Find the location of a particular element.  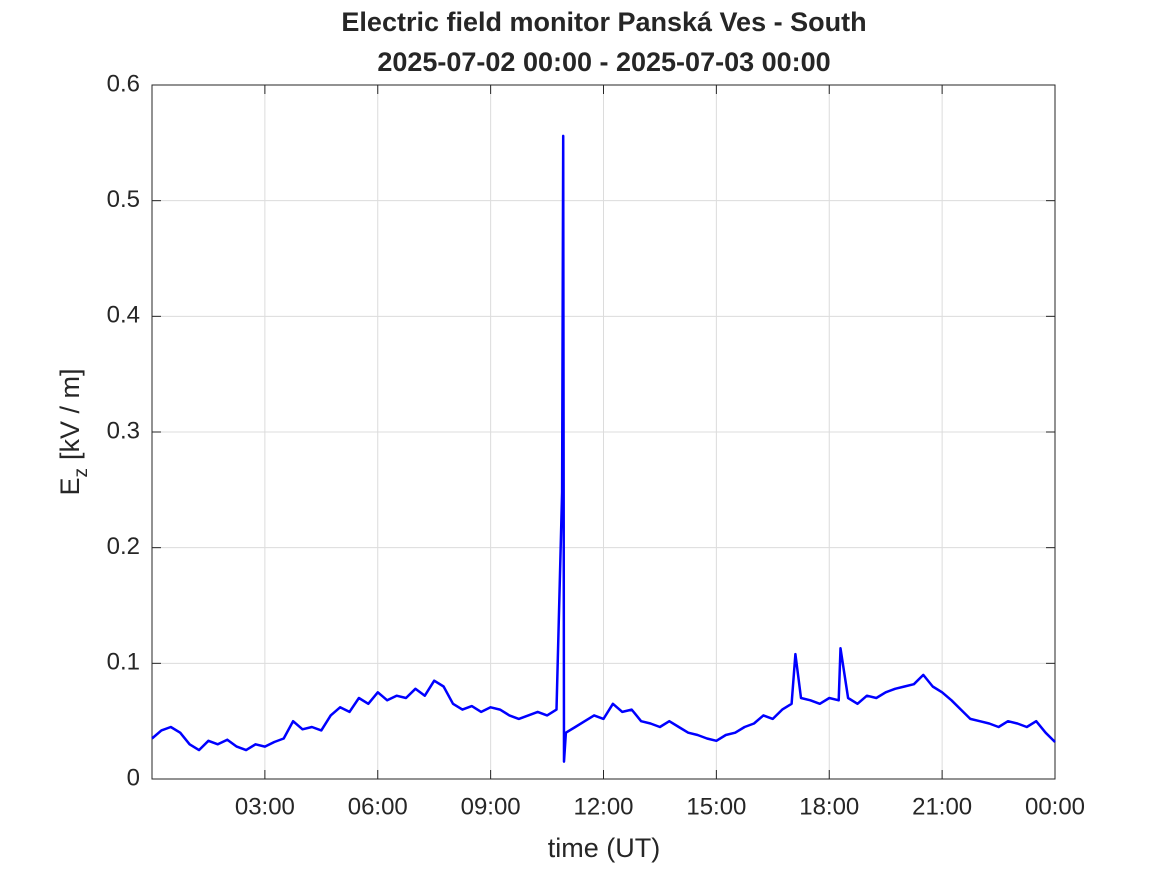

y-tick-label: 0.1 is located at coordinates (123, 662).